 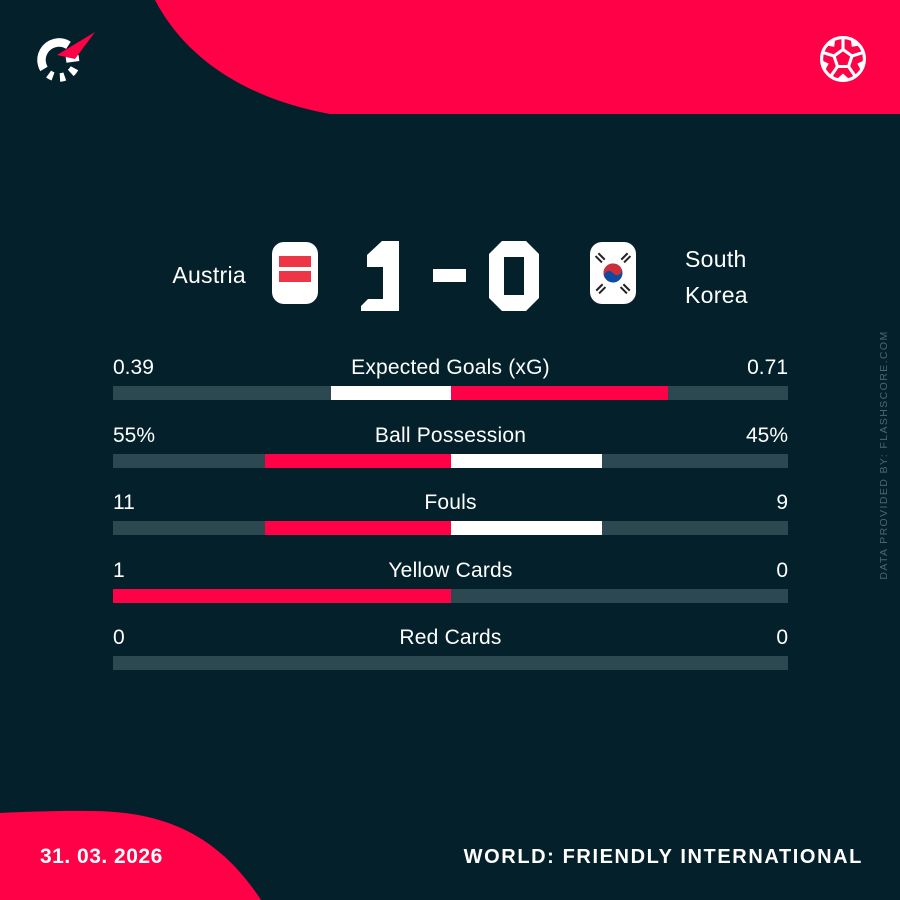 What do you see at coordinates (884, 455) in the screenshot?
I see `data-provider-watermark: DATA PROVIDED BY: FLASHSCORE.COM` at bounding box center [884, 455].